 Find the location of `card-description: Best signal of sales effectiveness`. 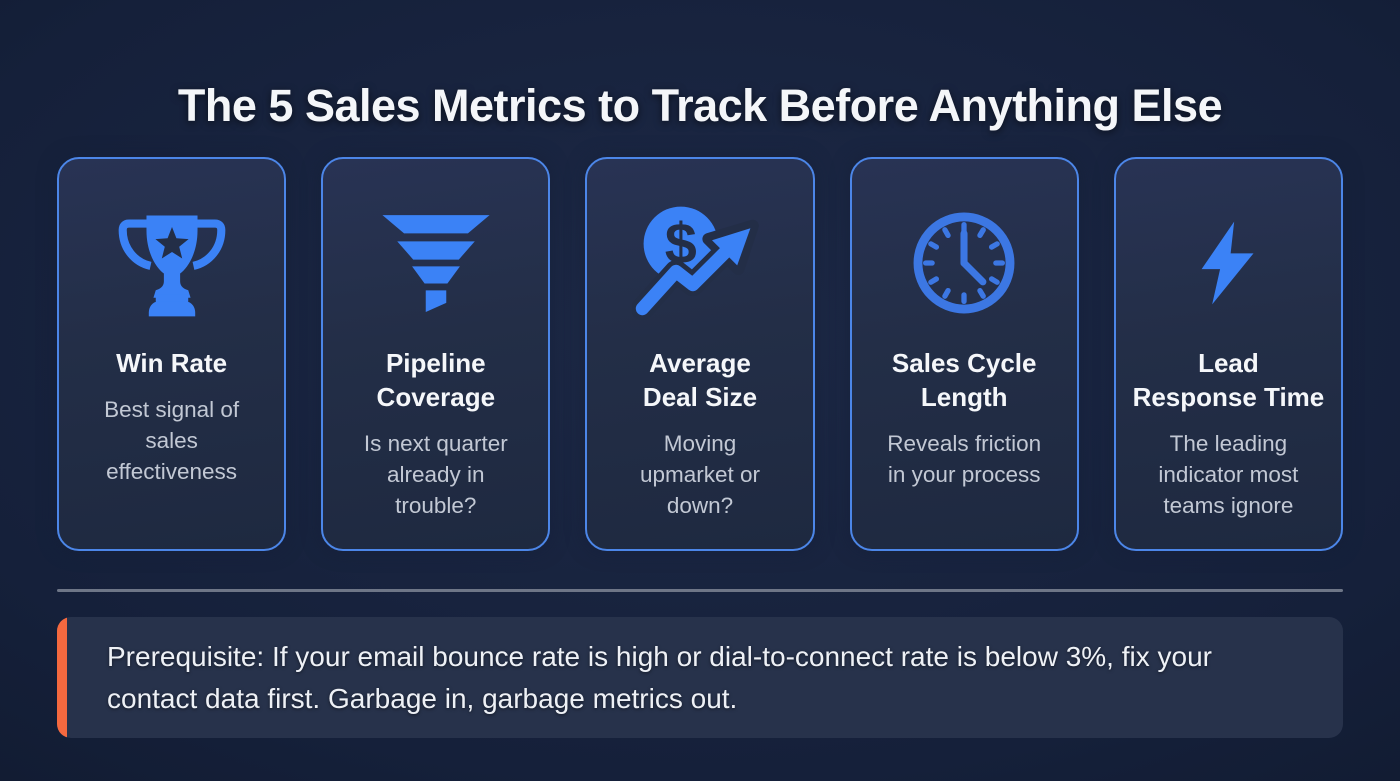

card-description: Best signal of sales effectiveness is located at coordinates (172, 440).